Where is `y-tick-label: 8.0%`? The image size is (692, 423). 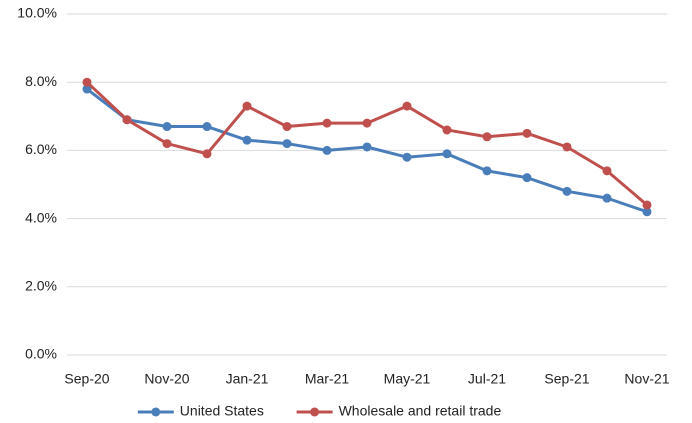 y-tick-label: 8.0% is located at coordinates (41, 81).